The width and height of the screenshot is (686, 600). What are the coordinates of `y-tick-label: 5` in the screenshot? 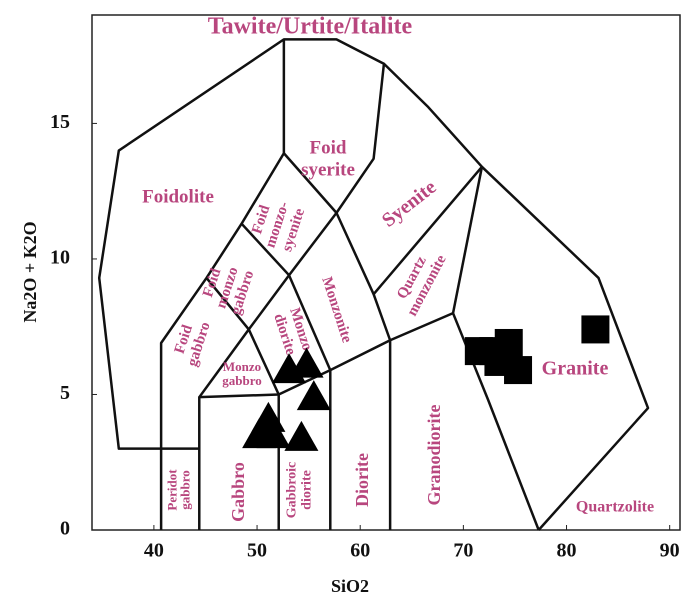 It's located at (65, 393).